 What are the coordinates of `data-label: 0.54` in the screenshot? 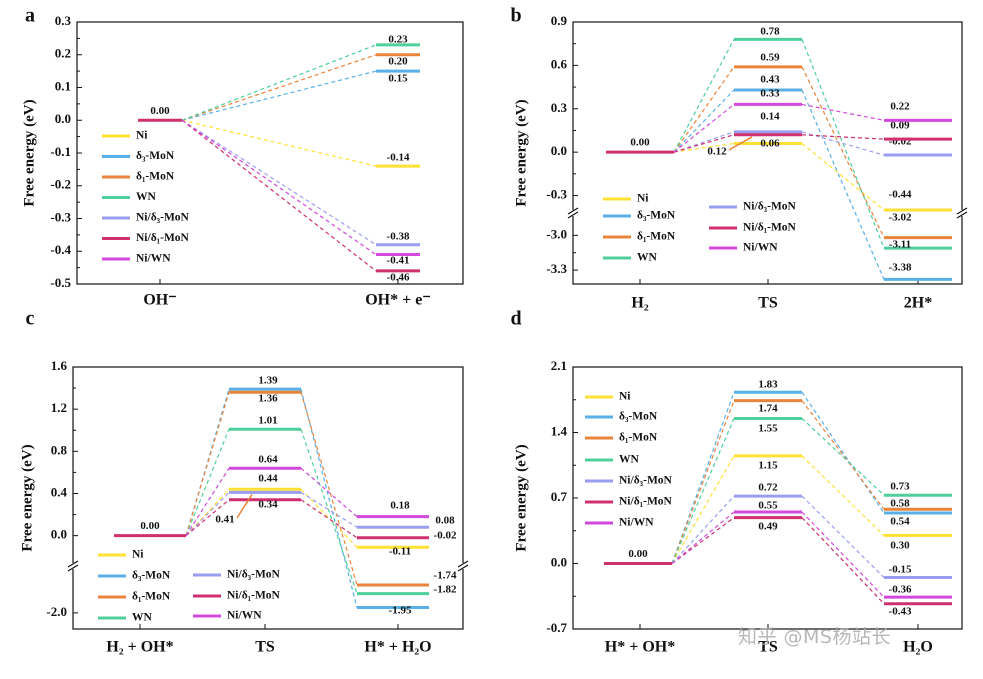 It's located at (900, 522).